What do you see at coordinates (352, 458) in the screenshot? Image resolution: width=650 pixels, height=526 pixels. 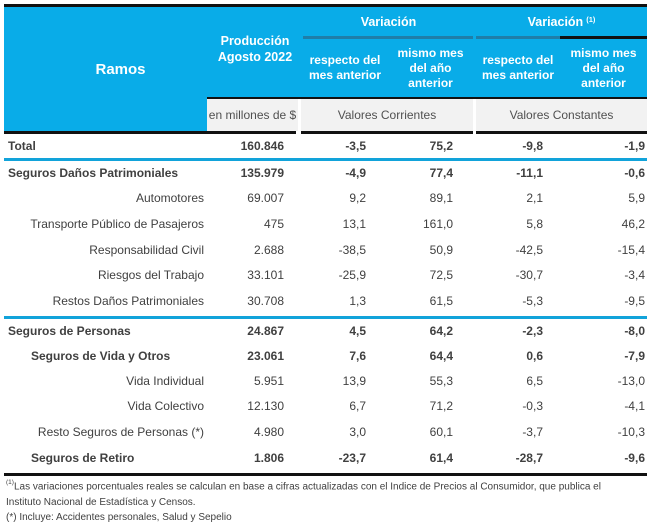 I see `cell-var-corriente-mes: -23,7` at bounding box center [352, 458].